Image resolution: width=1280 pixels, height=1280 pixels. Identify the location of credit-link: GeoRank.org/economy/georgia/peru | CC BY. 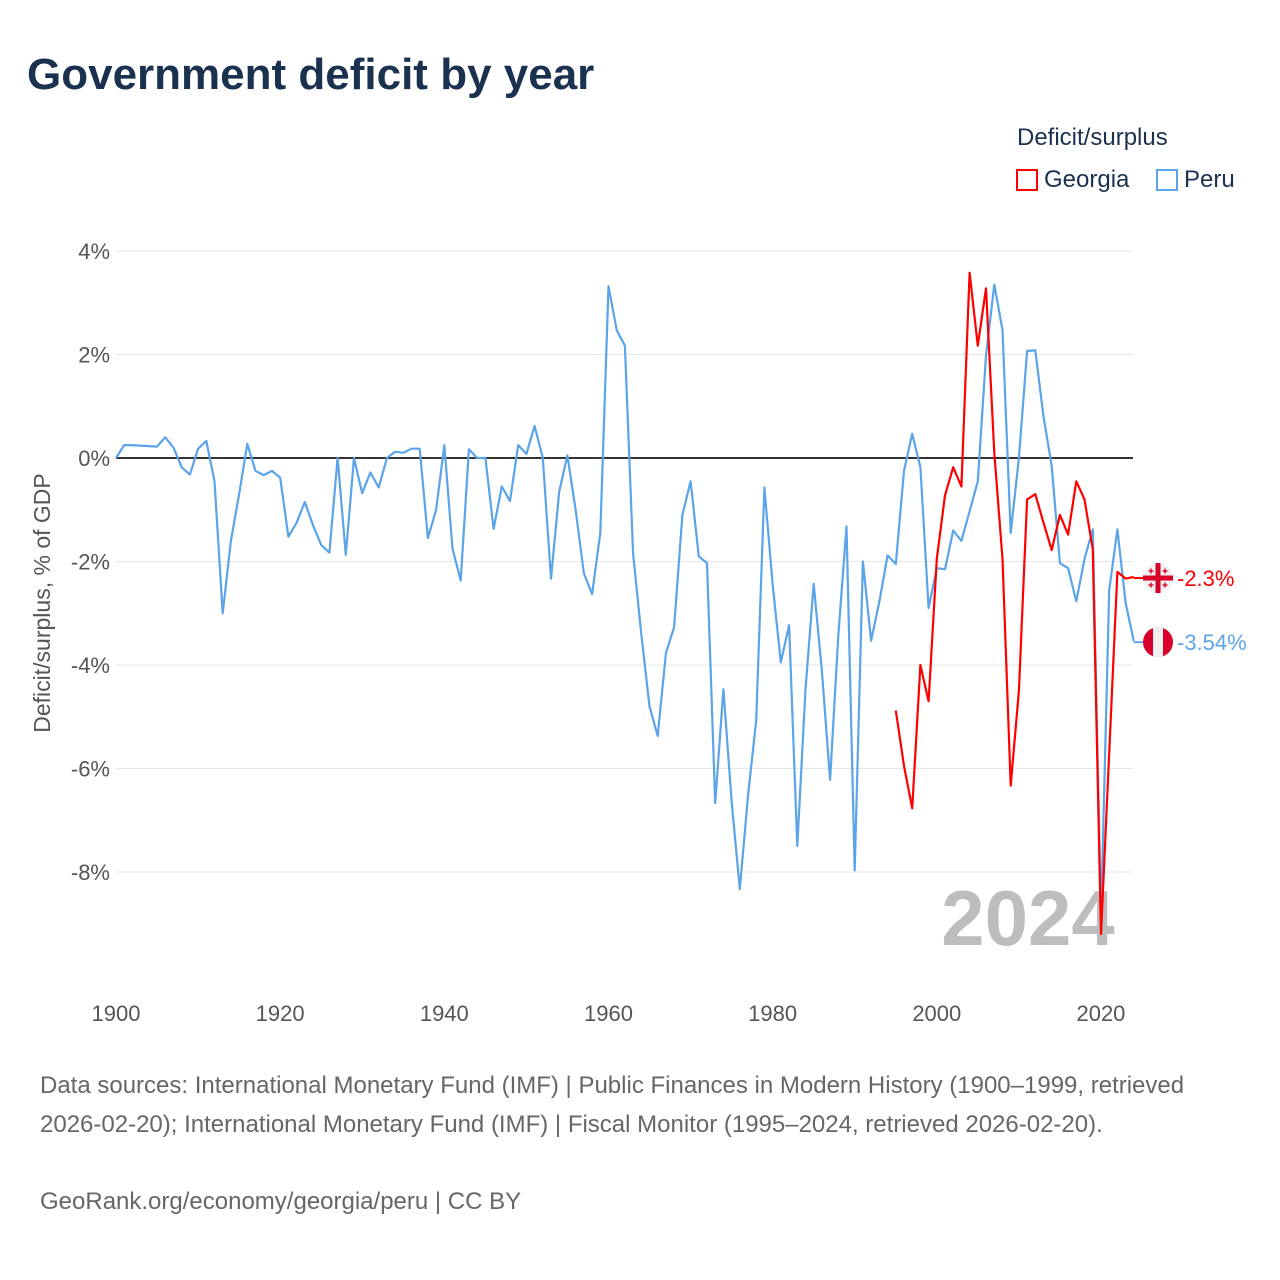
(281, 1201).